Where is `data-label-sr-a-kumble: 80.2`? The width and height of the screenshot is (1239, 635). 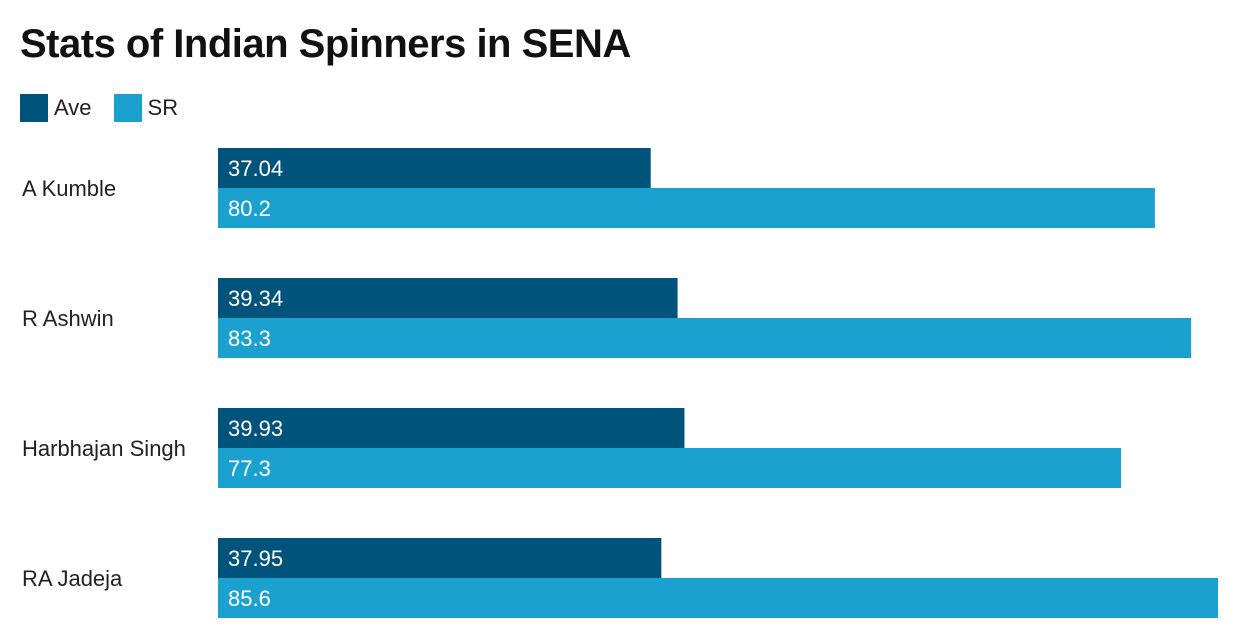 data-label-sr-a-kumble: 80.2 is located at coordinates (249, 208).